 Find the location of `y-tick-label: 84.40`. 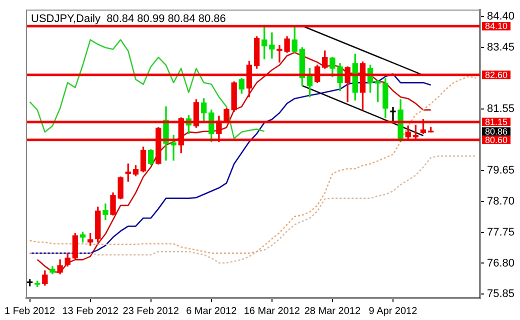

y-tick-label: 84.40 is located at coordinates (501, 16).